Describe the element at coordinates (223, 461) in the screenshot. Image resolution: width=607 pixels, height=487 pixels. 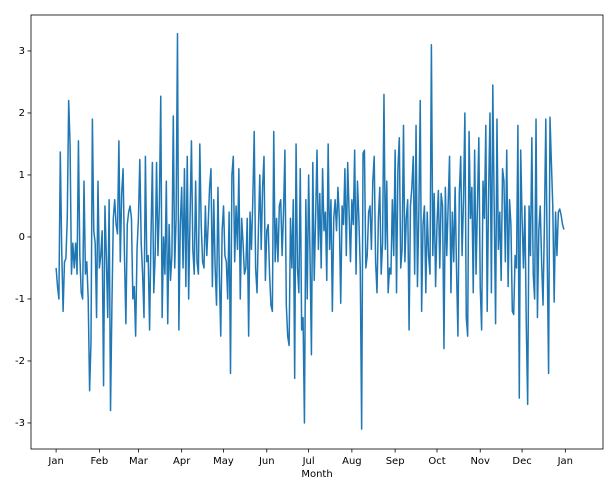
I see `x-tick-label: May` at that location.